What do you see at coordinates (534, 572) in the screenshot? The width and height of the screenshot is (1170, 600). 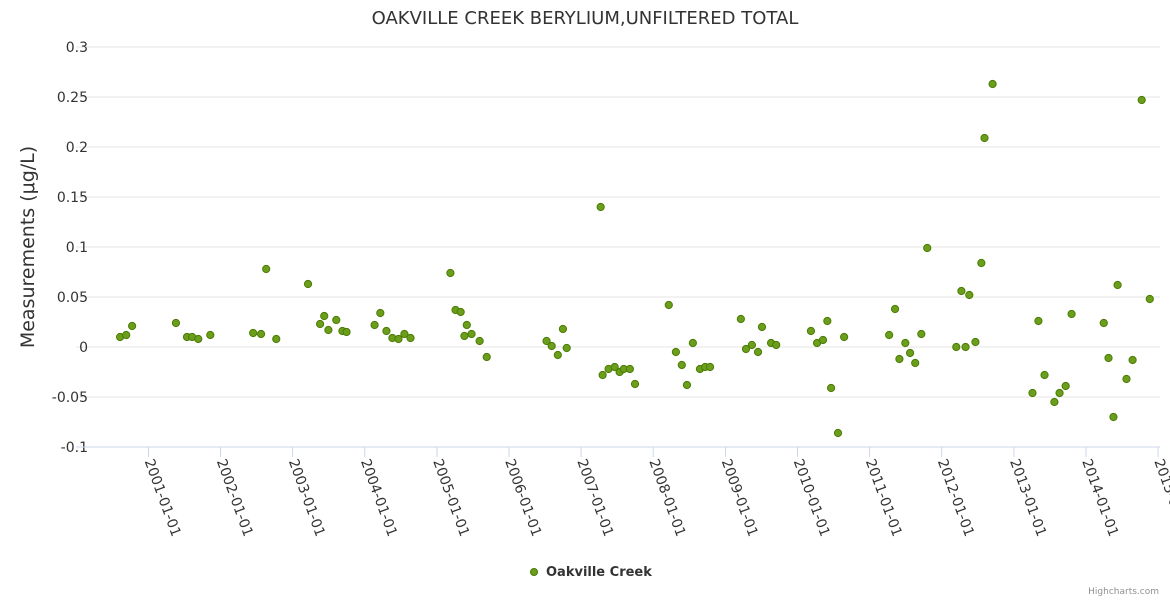 I see `legend-marker-oakville-creek` at bounding box center [534, 572].